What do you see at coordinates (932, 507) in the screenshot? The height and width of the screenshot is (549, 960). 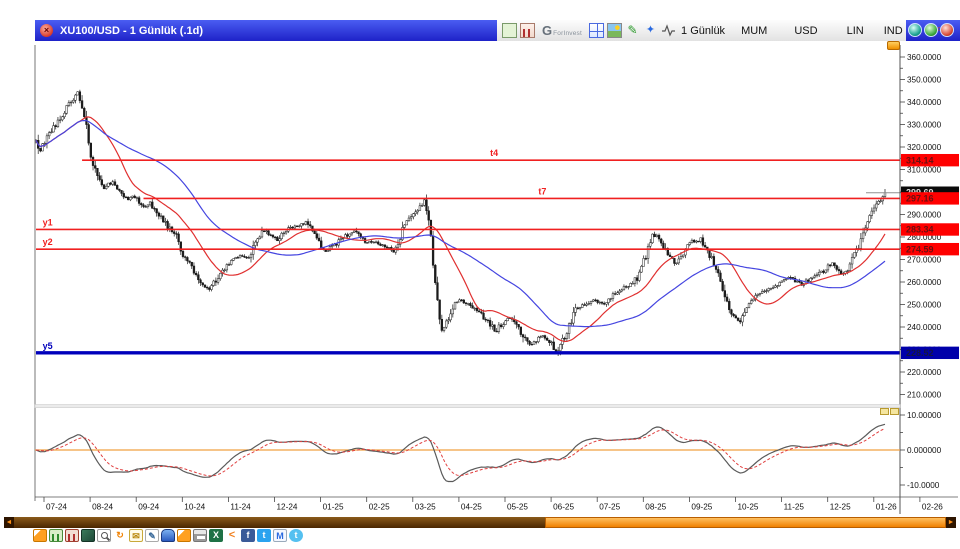 I see `month-label: 02-26` at bounding box center [932, 507].